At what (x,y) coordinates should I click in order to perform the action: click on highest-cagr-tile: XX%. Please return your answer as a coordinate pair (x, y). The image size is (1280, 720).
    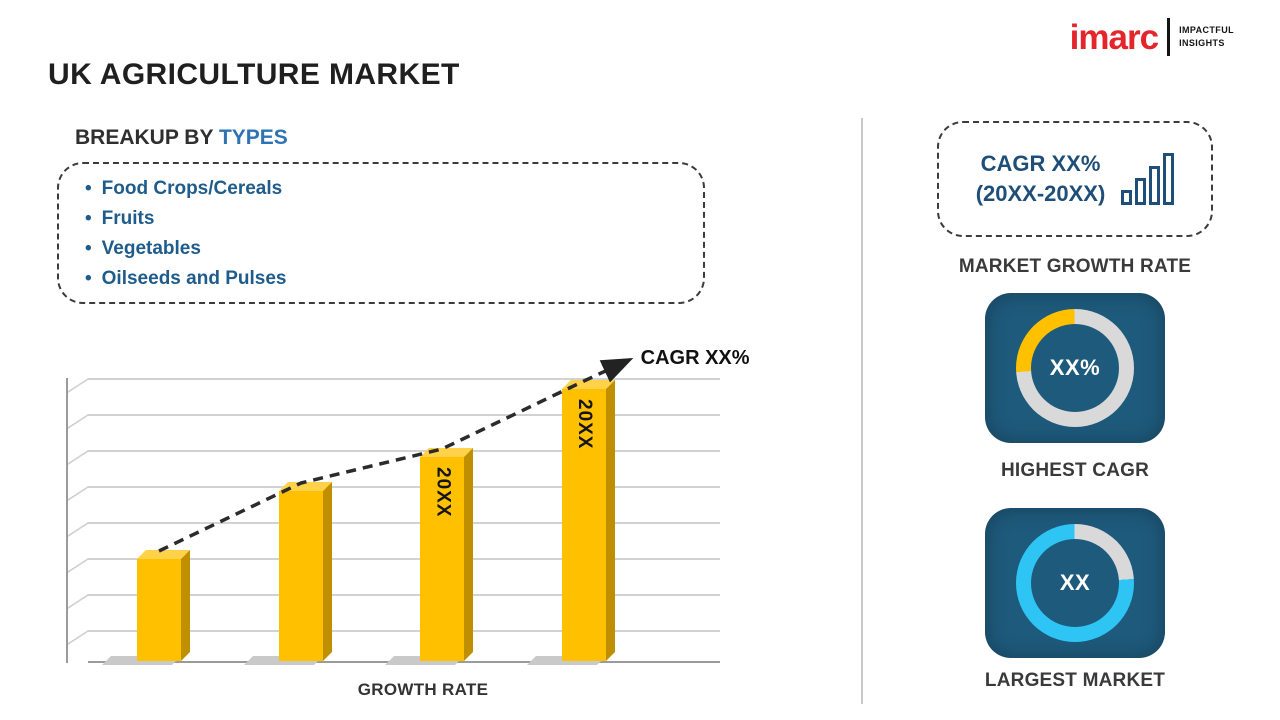
    Looking at the image, I should click on (1075, 368).